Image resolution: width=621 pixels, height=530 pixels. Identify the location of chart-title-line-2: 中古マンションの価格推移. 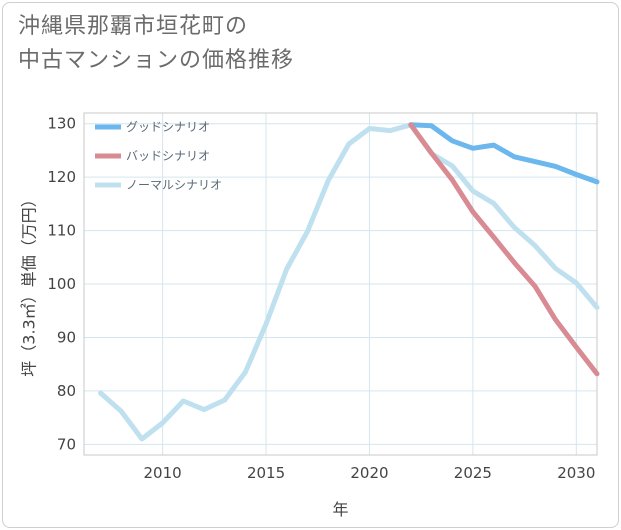
(156, 60).